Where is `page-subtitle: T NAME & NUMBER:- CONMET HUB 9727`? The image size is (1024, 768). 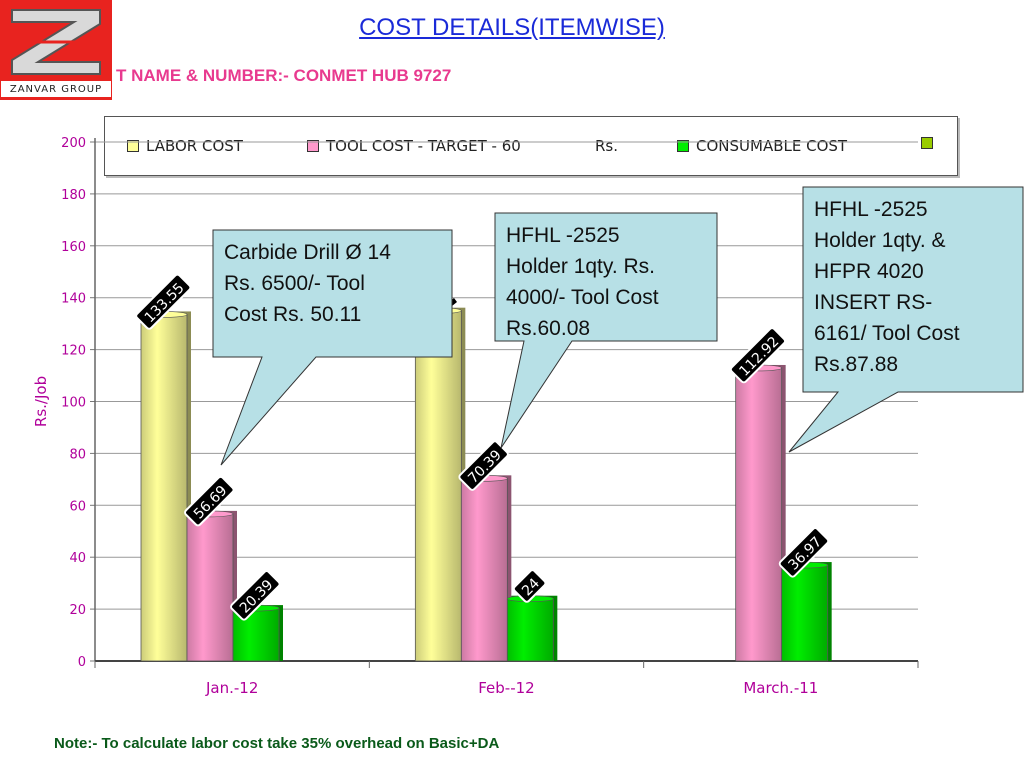 page-subtitle: T NAME & NUMBER:- CONMET HUB 9727 is located at coordinates (284, 75).